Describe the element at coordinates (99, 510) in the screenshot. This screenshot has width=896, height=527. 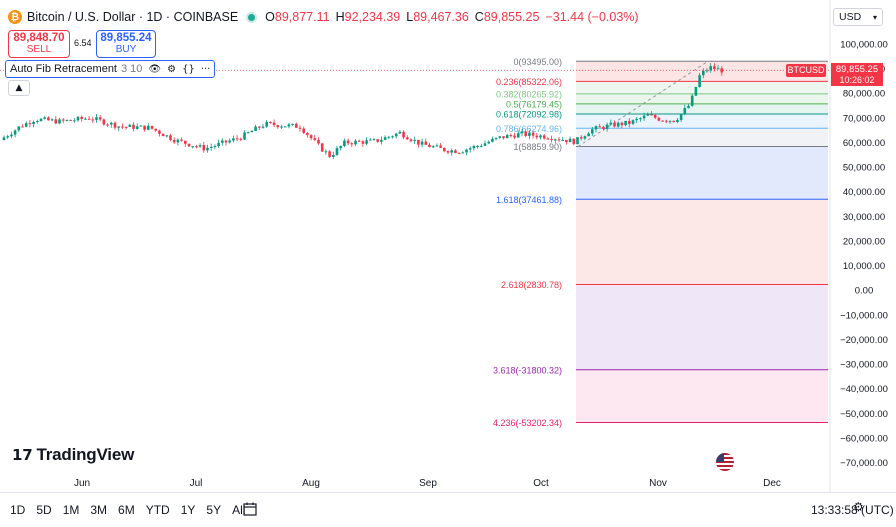
I see `range-3m: 3M` at that location.